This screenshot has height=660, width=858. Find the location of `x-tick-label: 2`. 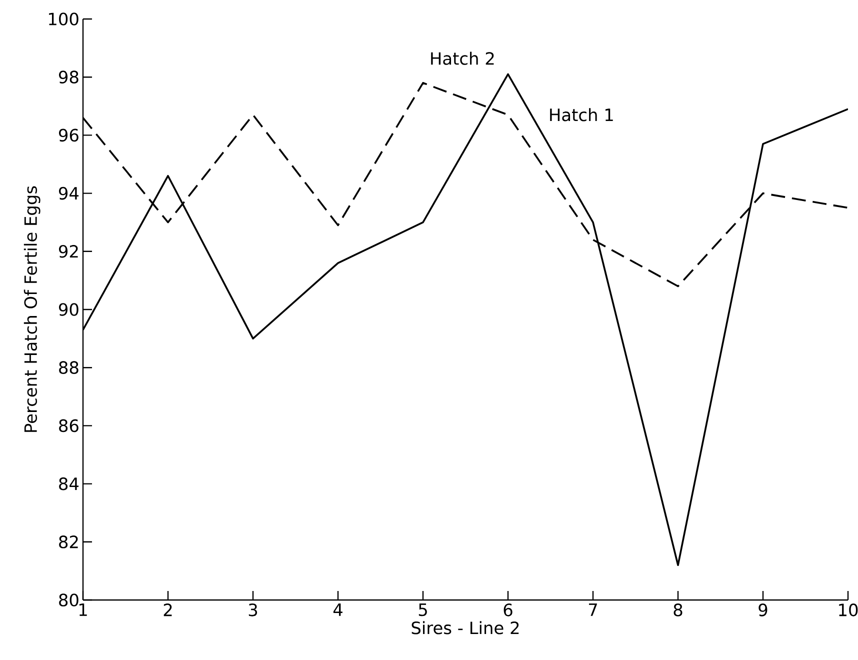

x-tick-label: 2 is located at coordinates (168, 610).